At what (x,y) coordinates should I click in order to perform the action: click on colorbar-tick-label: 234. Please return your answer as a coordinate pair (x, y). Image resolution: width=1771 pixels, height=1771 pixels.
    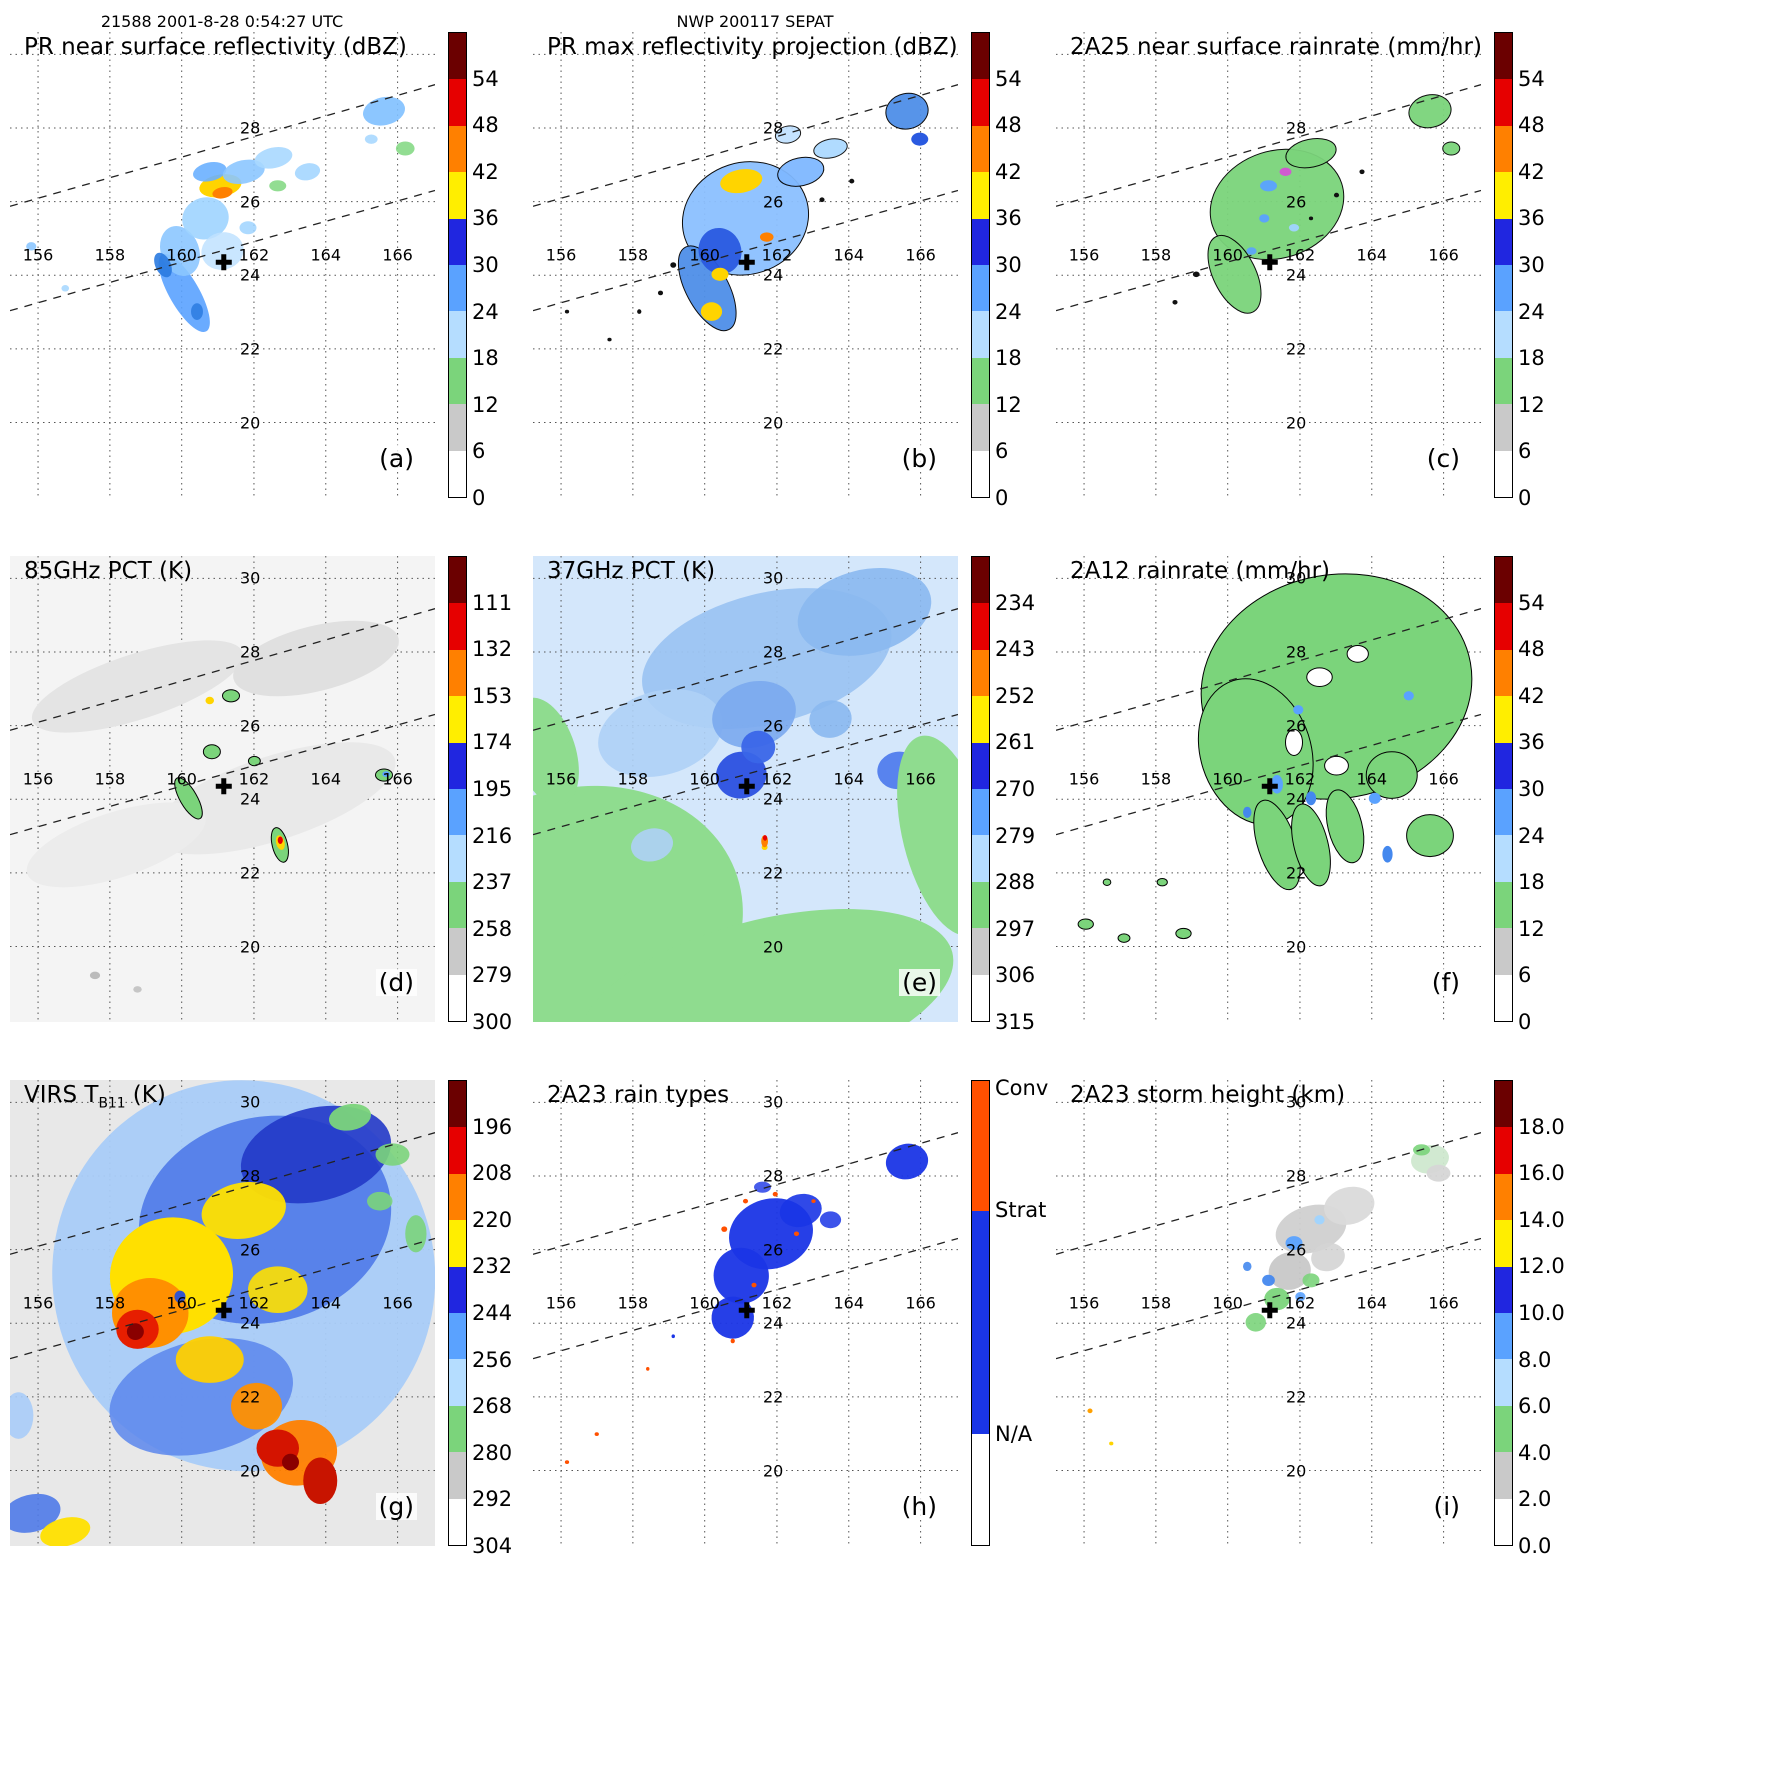
    Looking at the image, I should click on (1015, 602).